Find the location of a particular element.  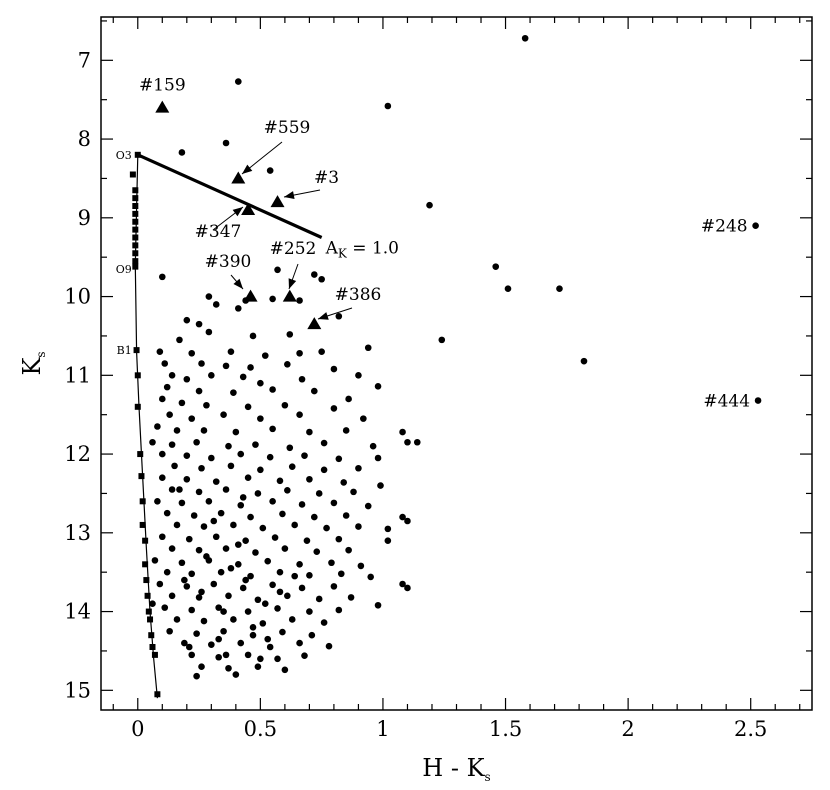

labeled-data-point is located at coordinates (758, 400).